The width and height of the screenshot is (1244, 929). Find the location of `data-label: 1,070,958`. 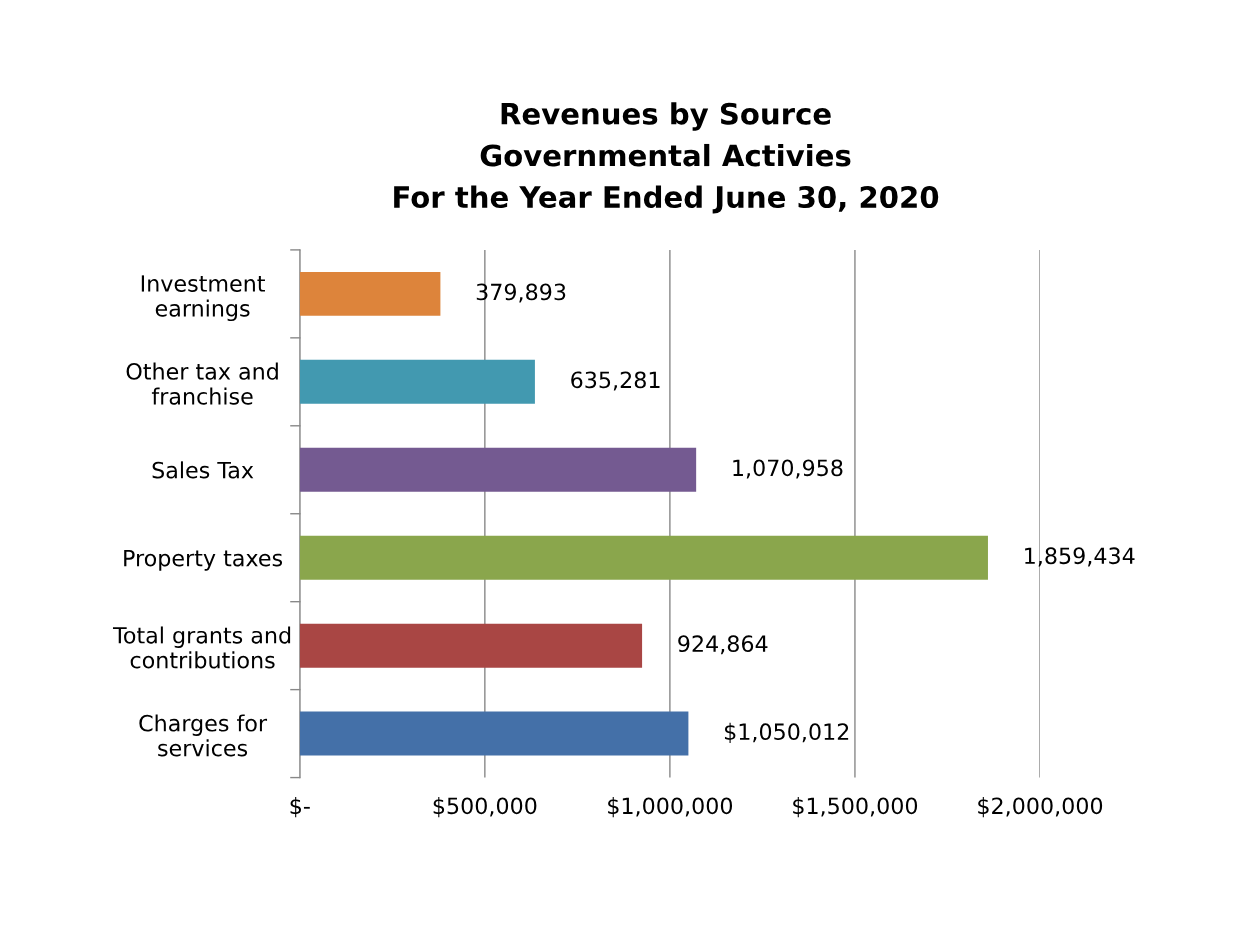

data-label: 1,070,958 is located at coordinates (788, 469).